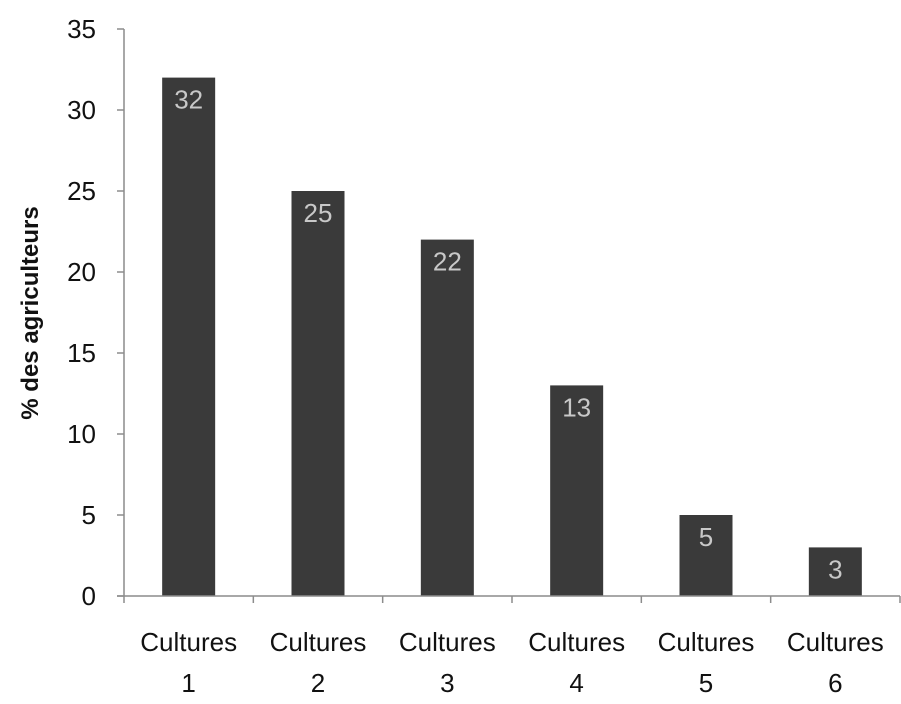 Image resolution: width=901 pixels, height=704 pixels. Describe the element at coordinates (509, 599) in the screenshot. I see `x-axis` at that location.